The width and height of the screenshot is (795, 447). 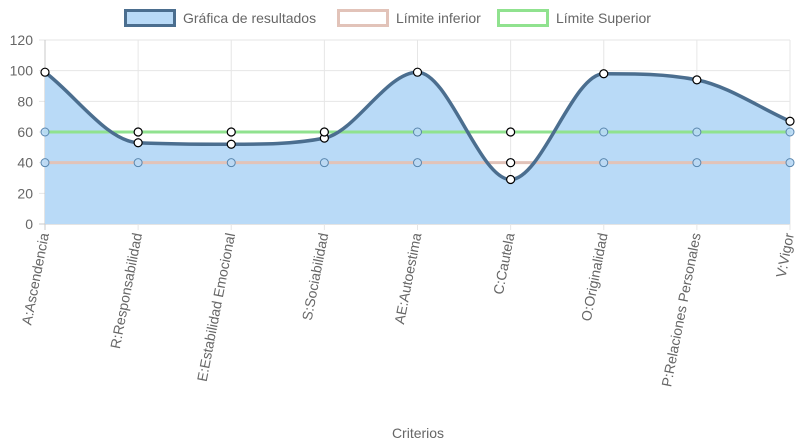 What do you see at coordinates (25, 163) in the screenshot?
I see `y-tick-label: 40` at bounding box center [25, 163].